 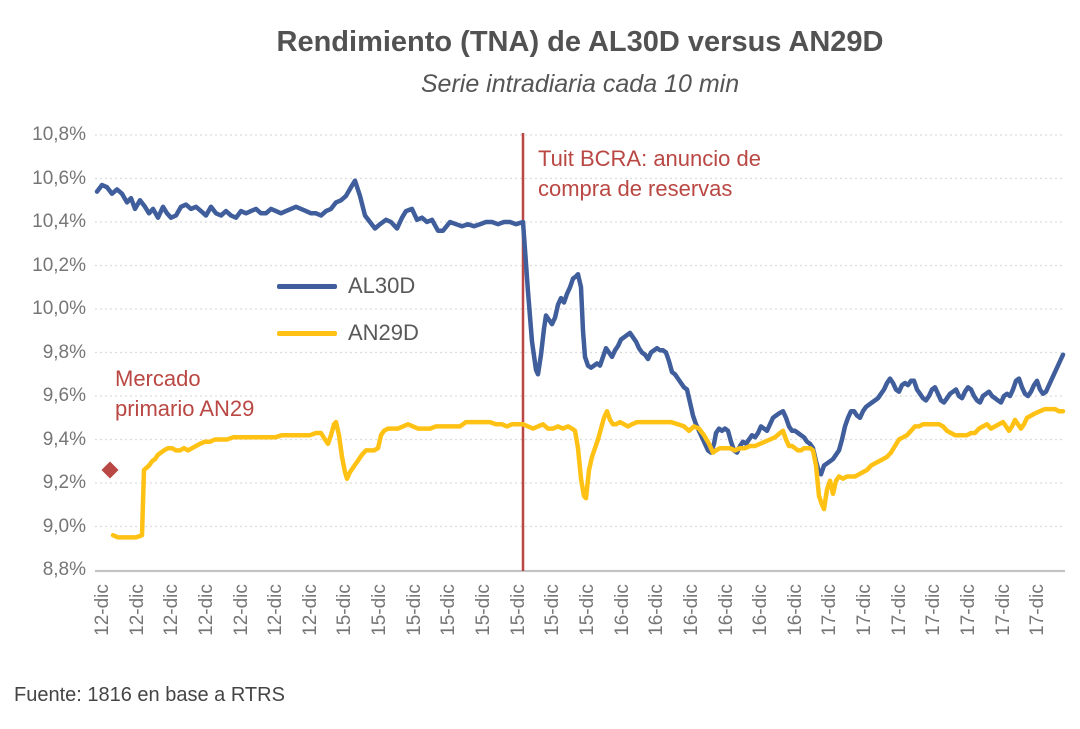 I want to click on legend-item-an29d: AN29D, so click(x=348, y=333).